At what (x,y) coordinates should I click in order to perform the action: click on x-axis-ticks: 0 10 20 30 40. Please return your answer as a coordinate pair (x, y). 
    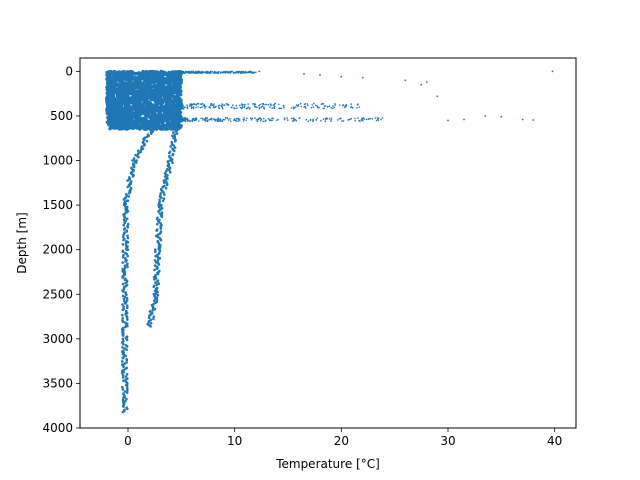
    Looking at the image, I should click on (343, 438).